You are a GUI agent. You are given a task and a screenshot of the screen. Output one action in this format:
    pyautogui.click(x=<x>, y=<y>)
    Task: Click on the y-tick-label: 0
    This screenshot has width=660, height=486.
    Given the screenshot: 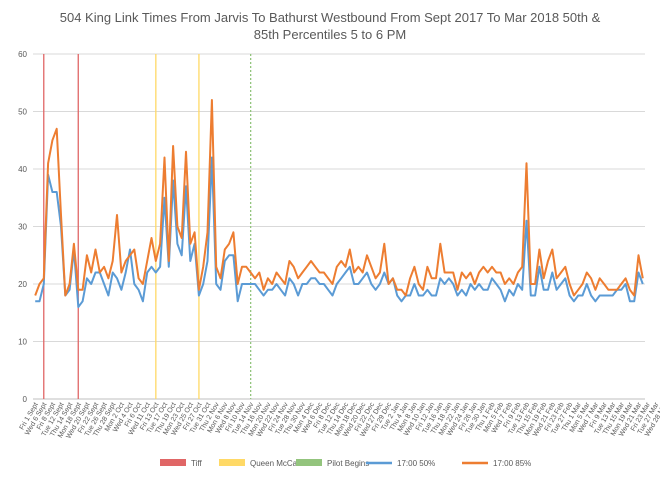 What is the action you would take?
    pyautogui.click(x=25, y=399)
    